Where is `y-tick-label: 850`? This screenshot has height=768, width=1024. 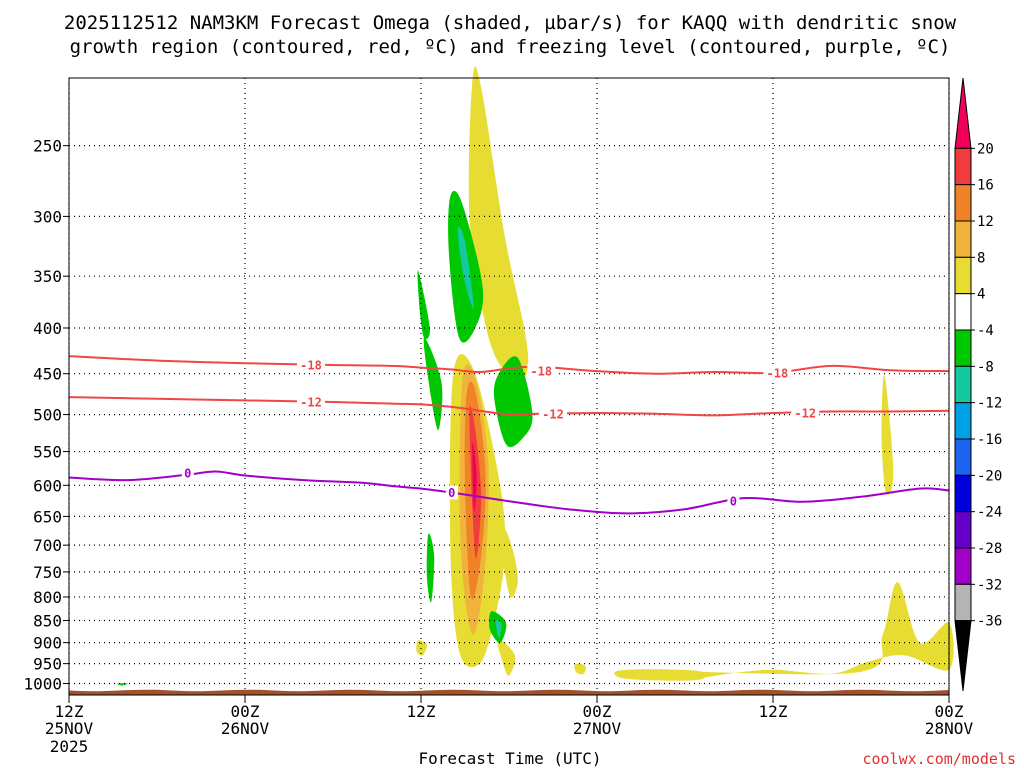 y-tick-label: 850 is located at coordinates (47, 620).